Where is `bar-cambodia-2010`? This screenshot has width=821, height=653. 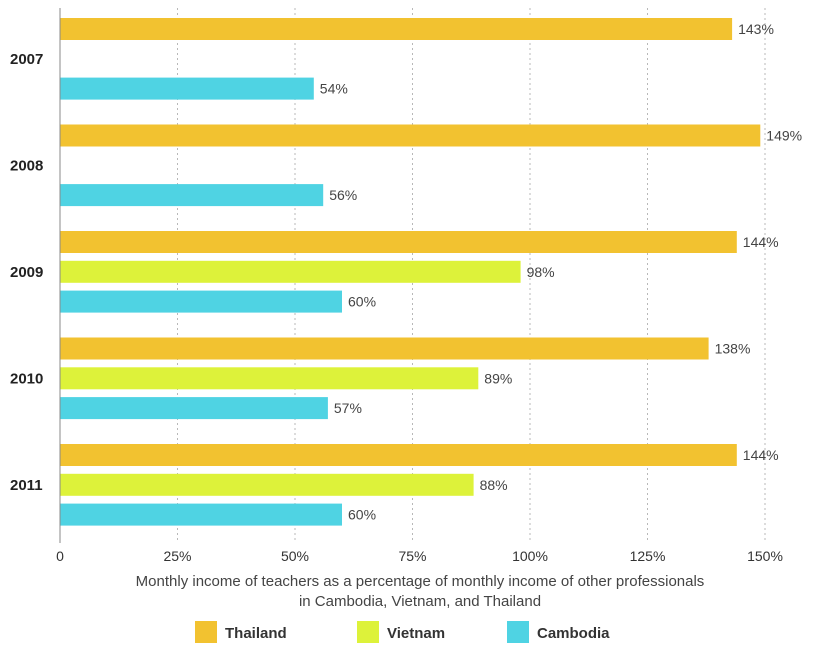 bar-cambodia-2010 is located at coordinates (194, 408).